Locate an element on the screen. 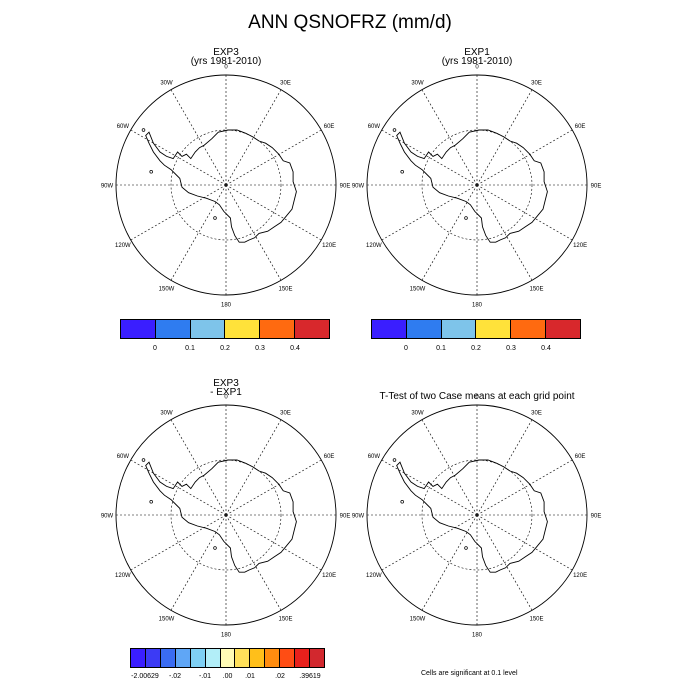  colorbar-tick-label: .01 is located at coordinates (250, 676).